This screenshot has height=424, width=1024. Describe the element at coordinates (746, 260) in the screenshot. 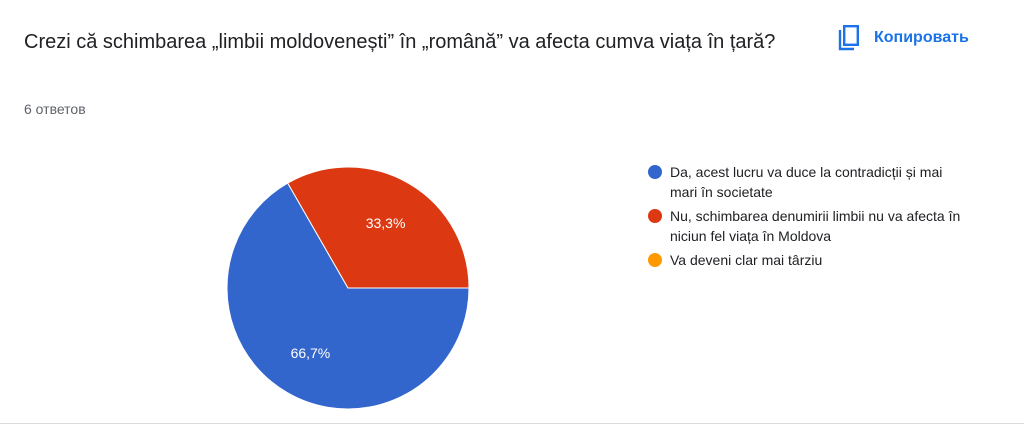

I see `legend-label-3: Va deveni clar mai târziu` at that location.